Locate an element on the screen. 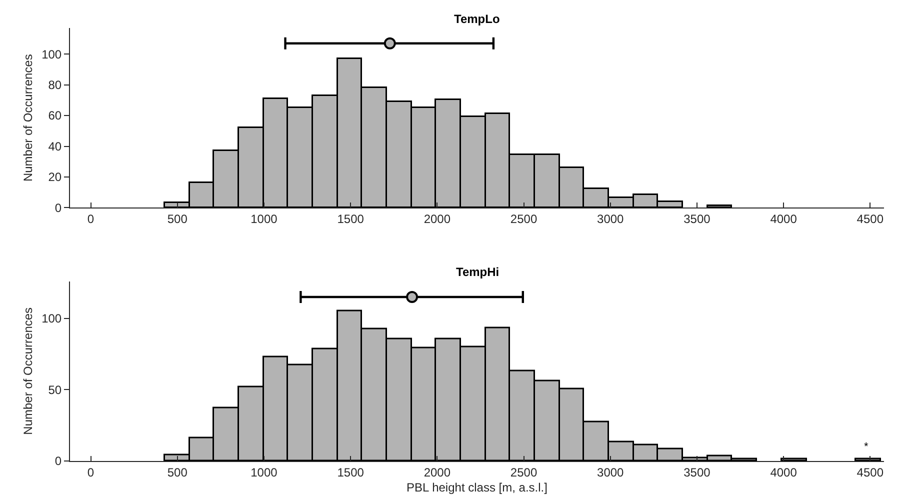 This screenshot has height=504, width=899. chart-title: TempHi is located at coordinates (478, 272).